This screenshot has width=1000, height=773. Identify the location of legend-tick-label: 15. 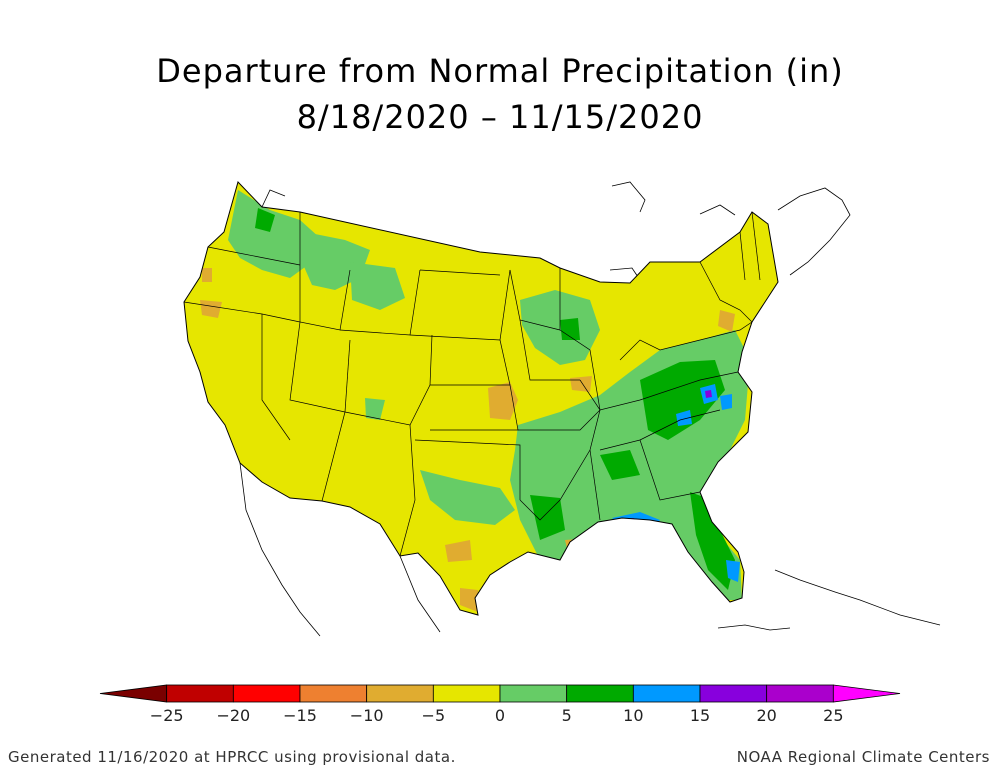
(700, 715).